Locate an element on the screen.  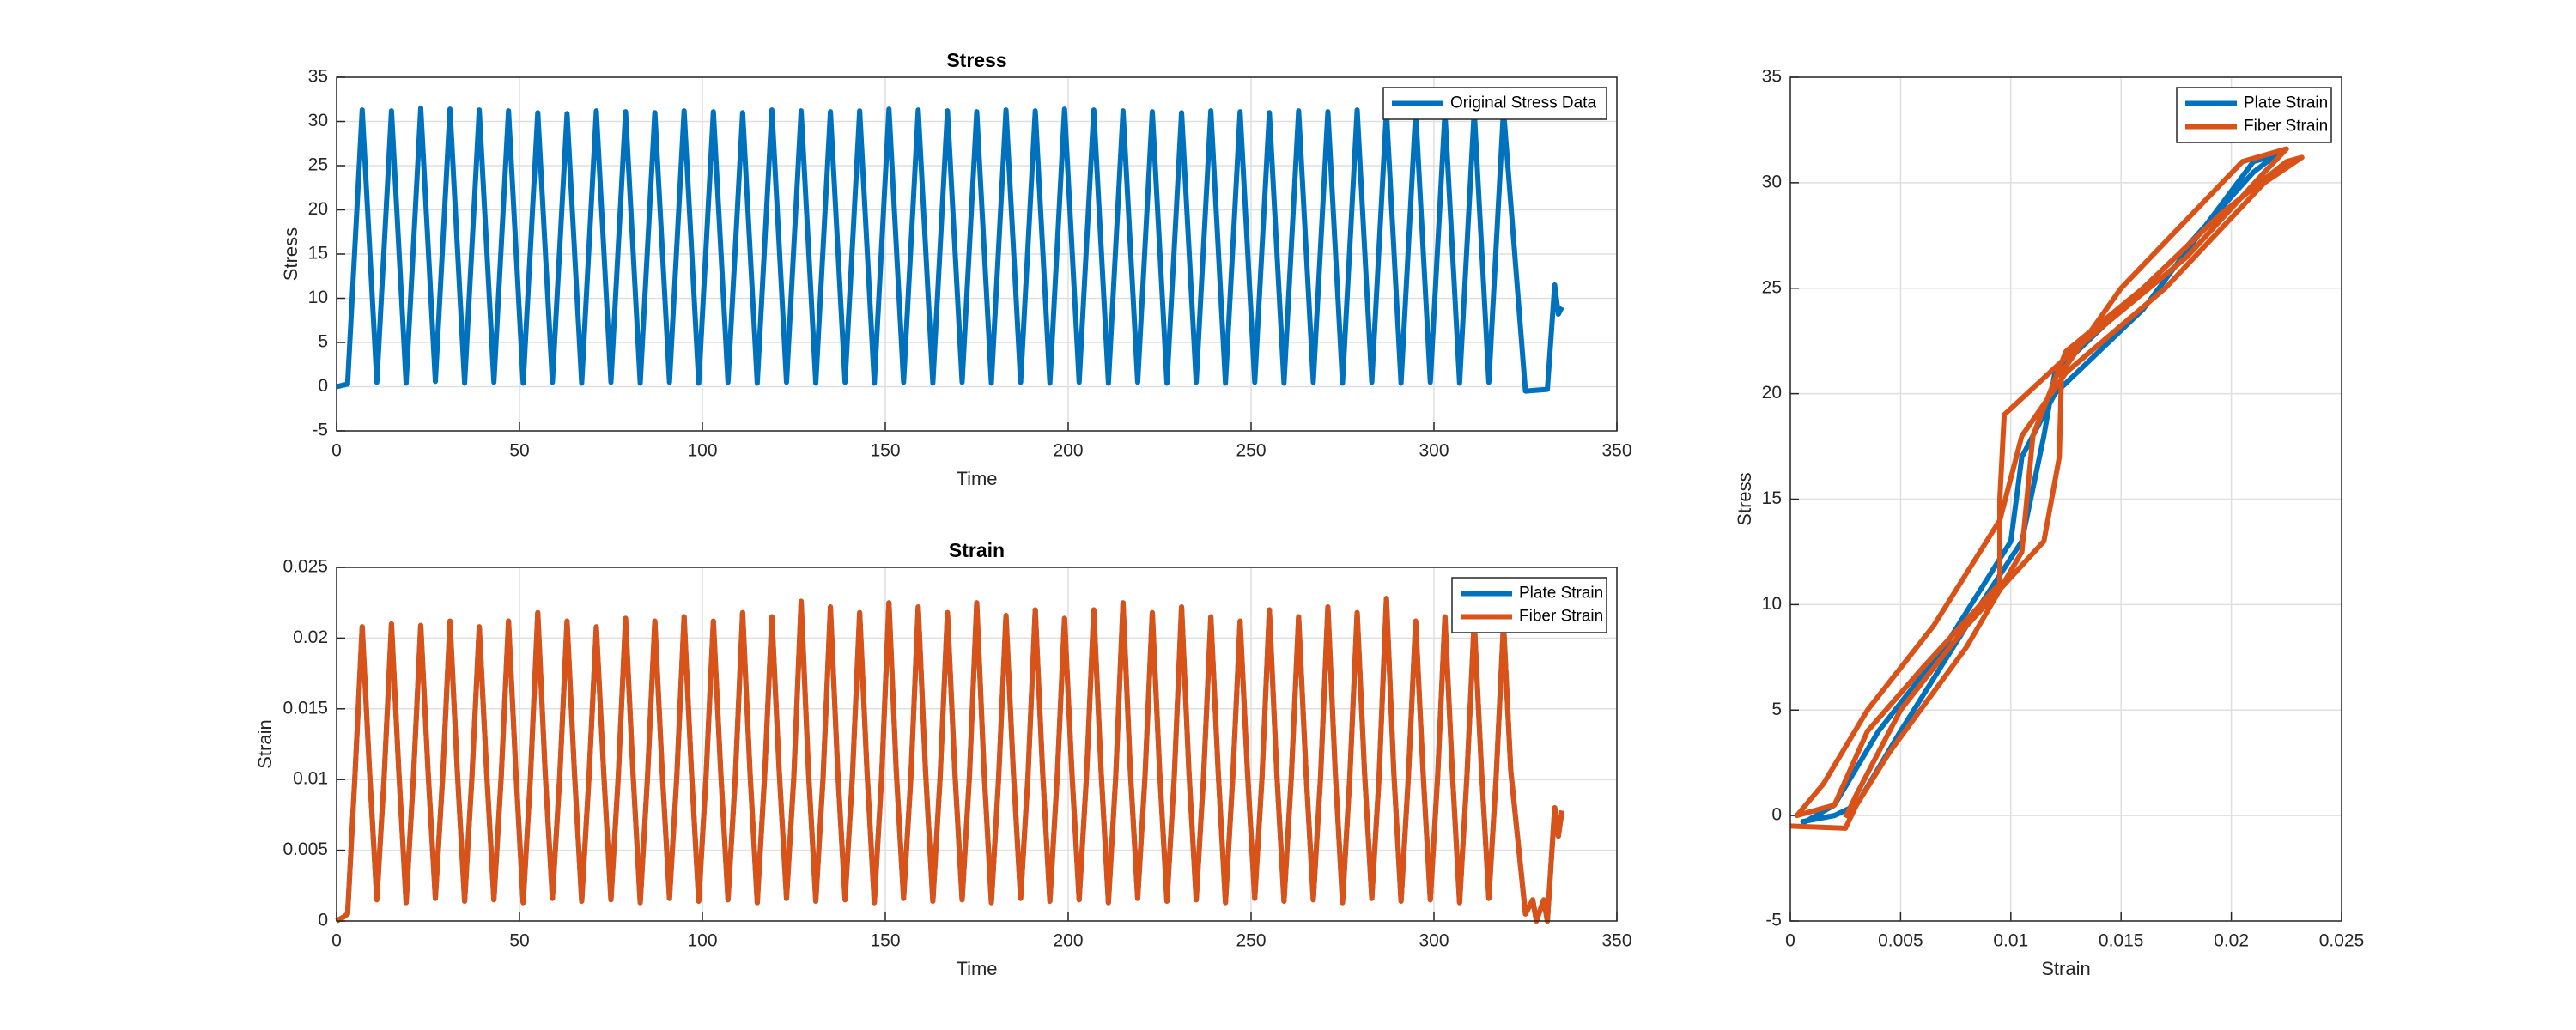
y-tick-label: 0.015 is located at coordinates (305, 708).